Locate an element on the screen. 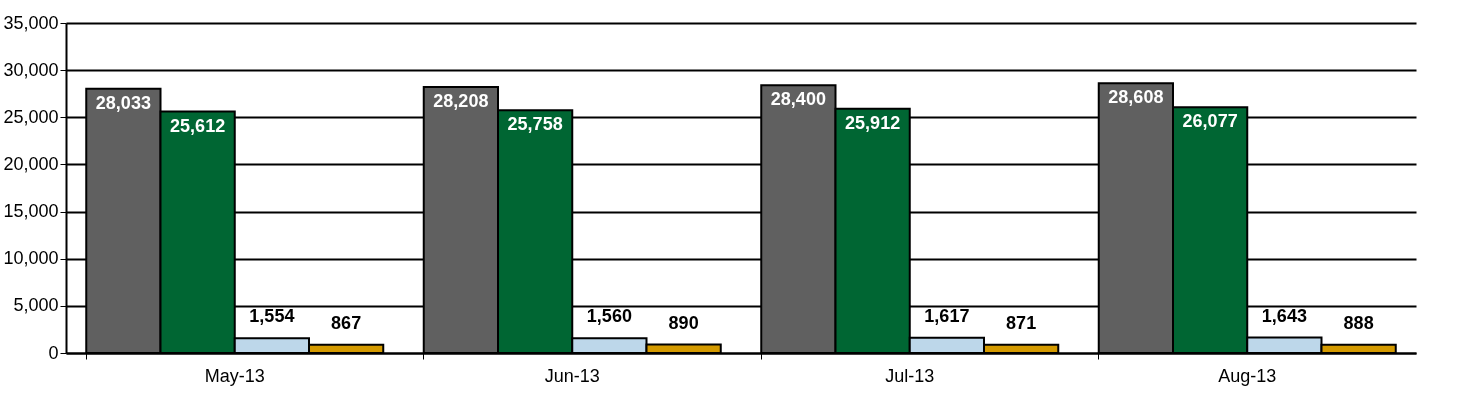  y-tick-label: 35,000 is located at coordinates (31, 22).